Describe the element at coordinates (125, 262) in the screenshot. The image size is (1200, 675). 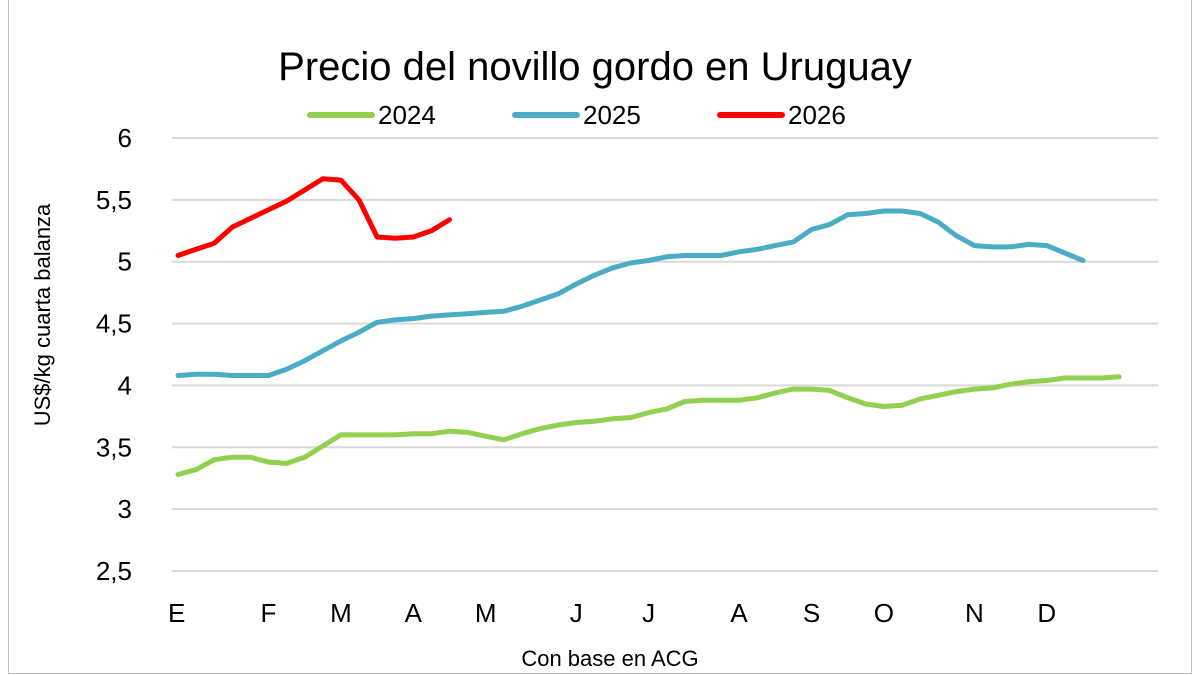
I see `y-tick-label: 5` at that location.